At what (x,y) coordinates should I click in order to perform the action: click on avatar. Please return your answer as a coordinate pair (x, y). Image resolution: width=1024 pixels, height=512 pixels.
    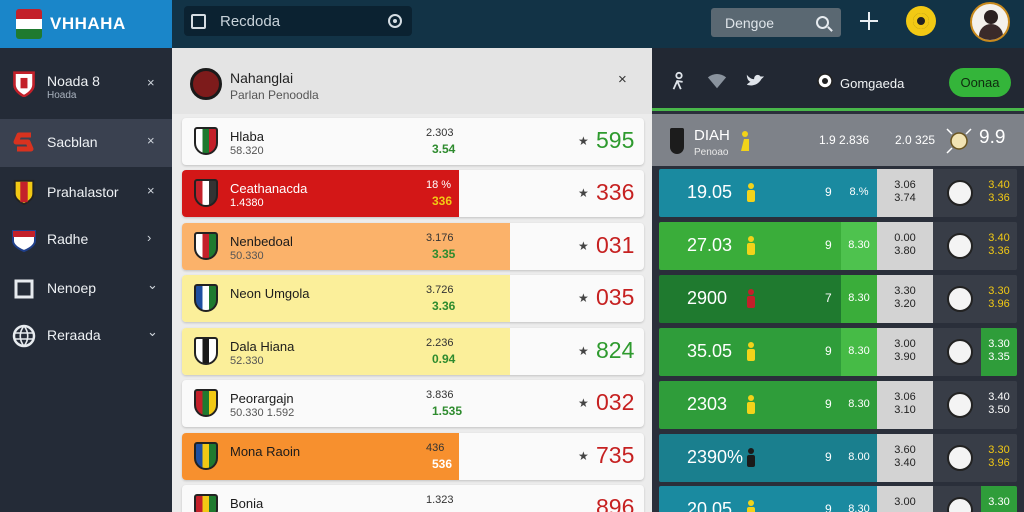
    Looking at the image, I should click on (990, 22).